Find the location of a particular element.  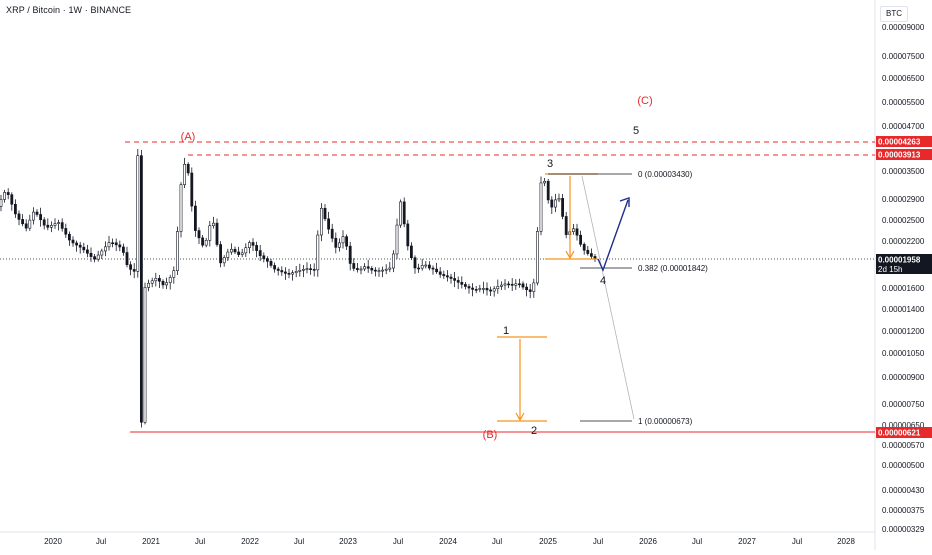

price-tag-label: 0.00000621 is located at coordinates (899, 433).